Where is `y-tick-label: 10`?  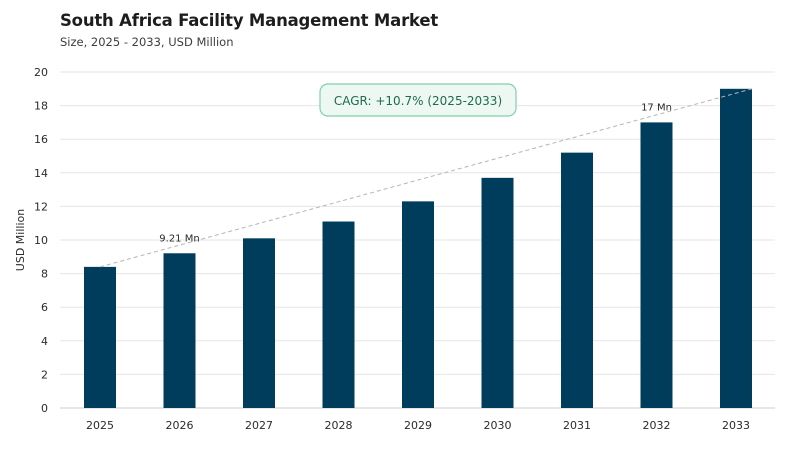
y-tick-label: 10 is located at coordinates (41, 240).